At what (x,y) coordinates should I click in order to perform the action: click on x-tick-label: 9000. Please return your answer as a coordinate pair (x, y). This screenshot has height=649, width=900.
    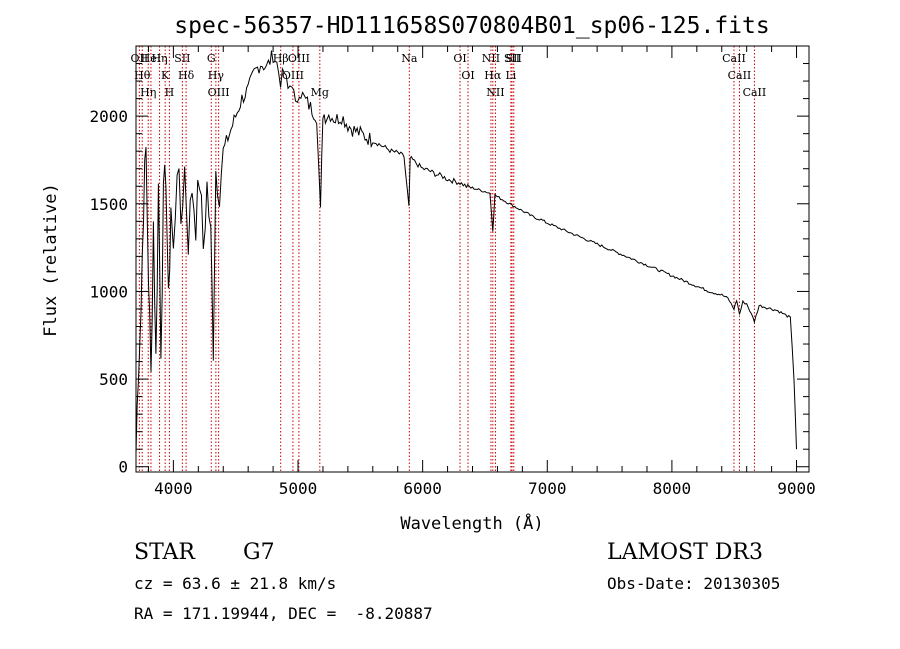
    Looking at the image, I should click on (796, 488).